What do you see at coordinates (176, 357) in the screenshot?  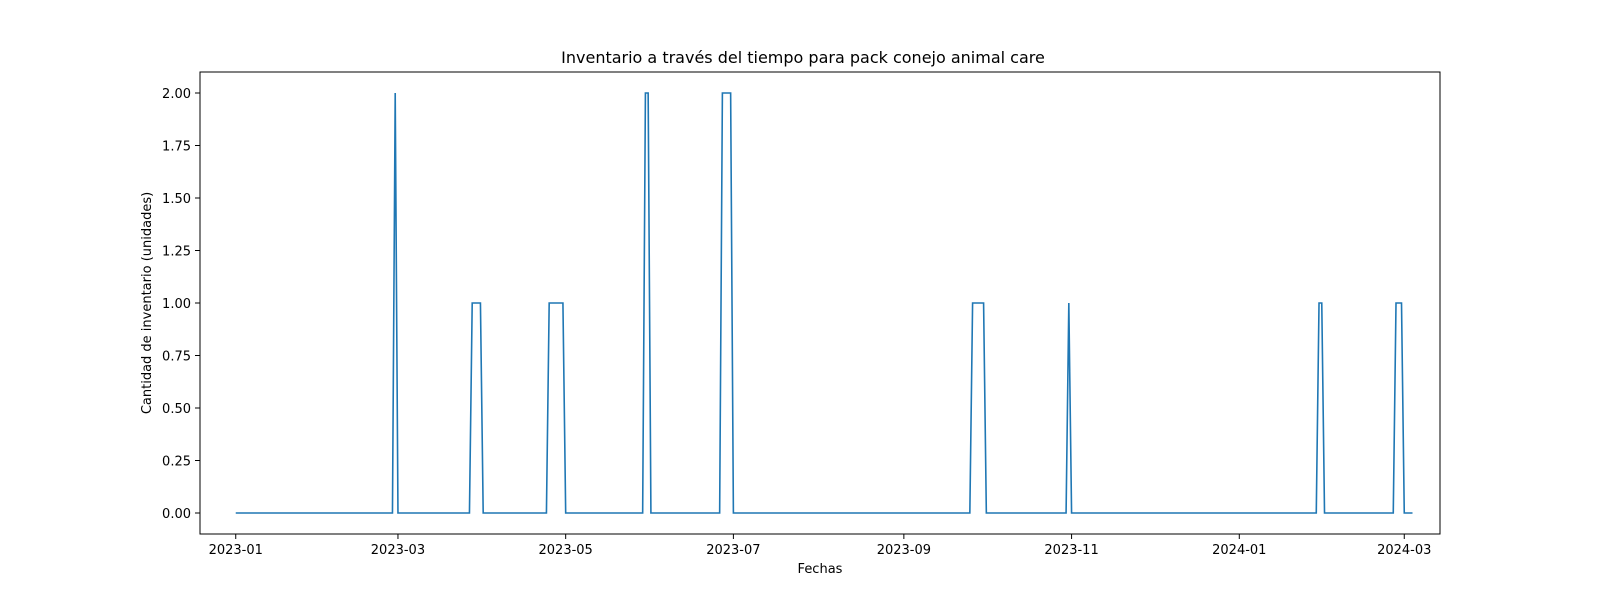 I see `y-tick-label: 0.75` at bounding box center [176, 357].